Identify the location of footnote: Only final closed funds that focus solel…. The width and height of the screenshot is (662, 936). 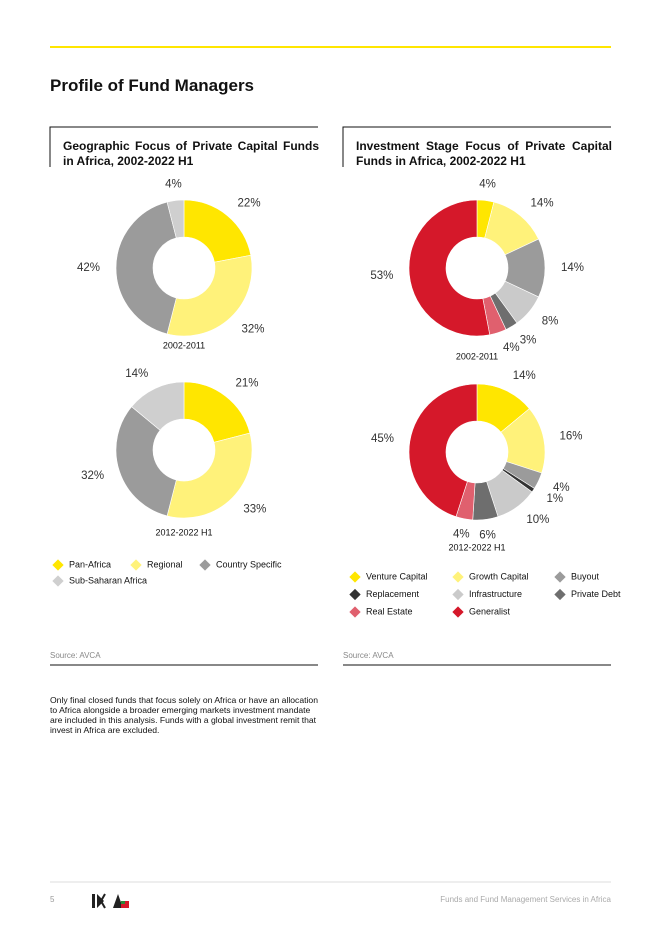
(184, 715).